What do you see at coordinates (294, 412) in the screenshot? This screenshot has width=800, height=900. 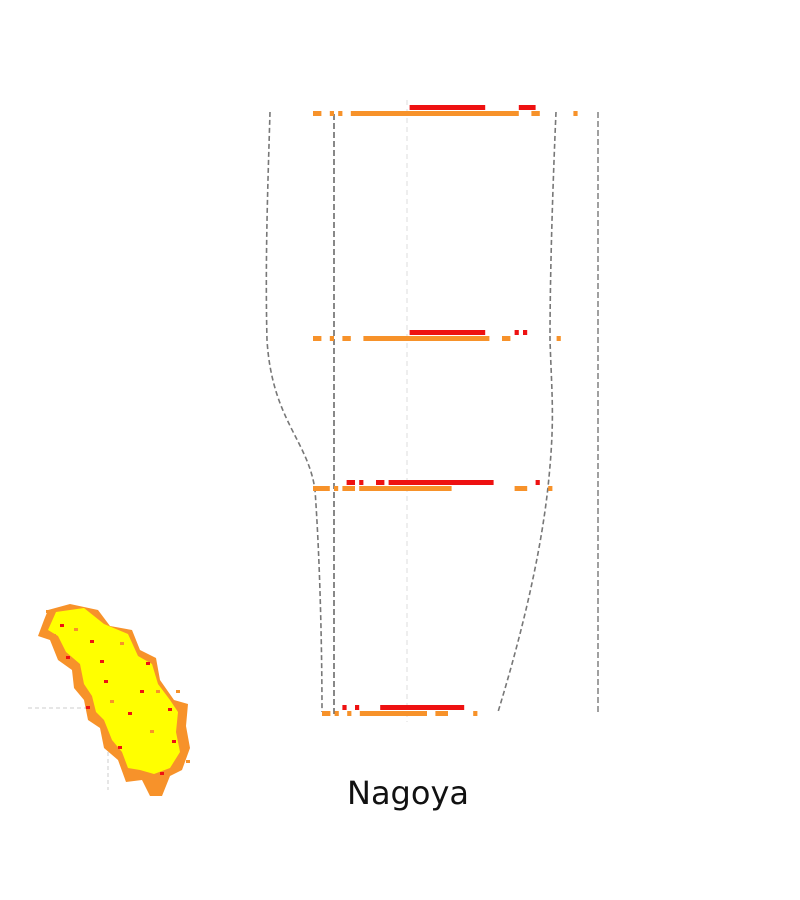 I see `left-outline` at bounding box center [294, 412].